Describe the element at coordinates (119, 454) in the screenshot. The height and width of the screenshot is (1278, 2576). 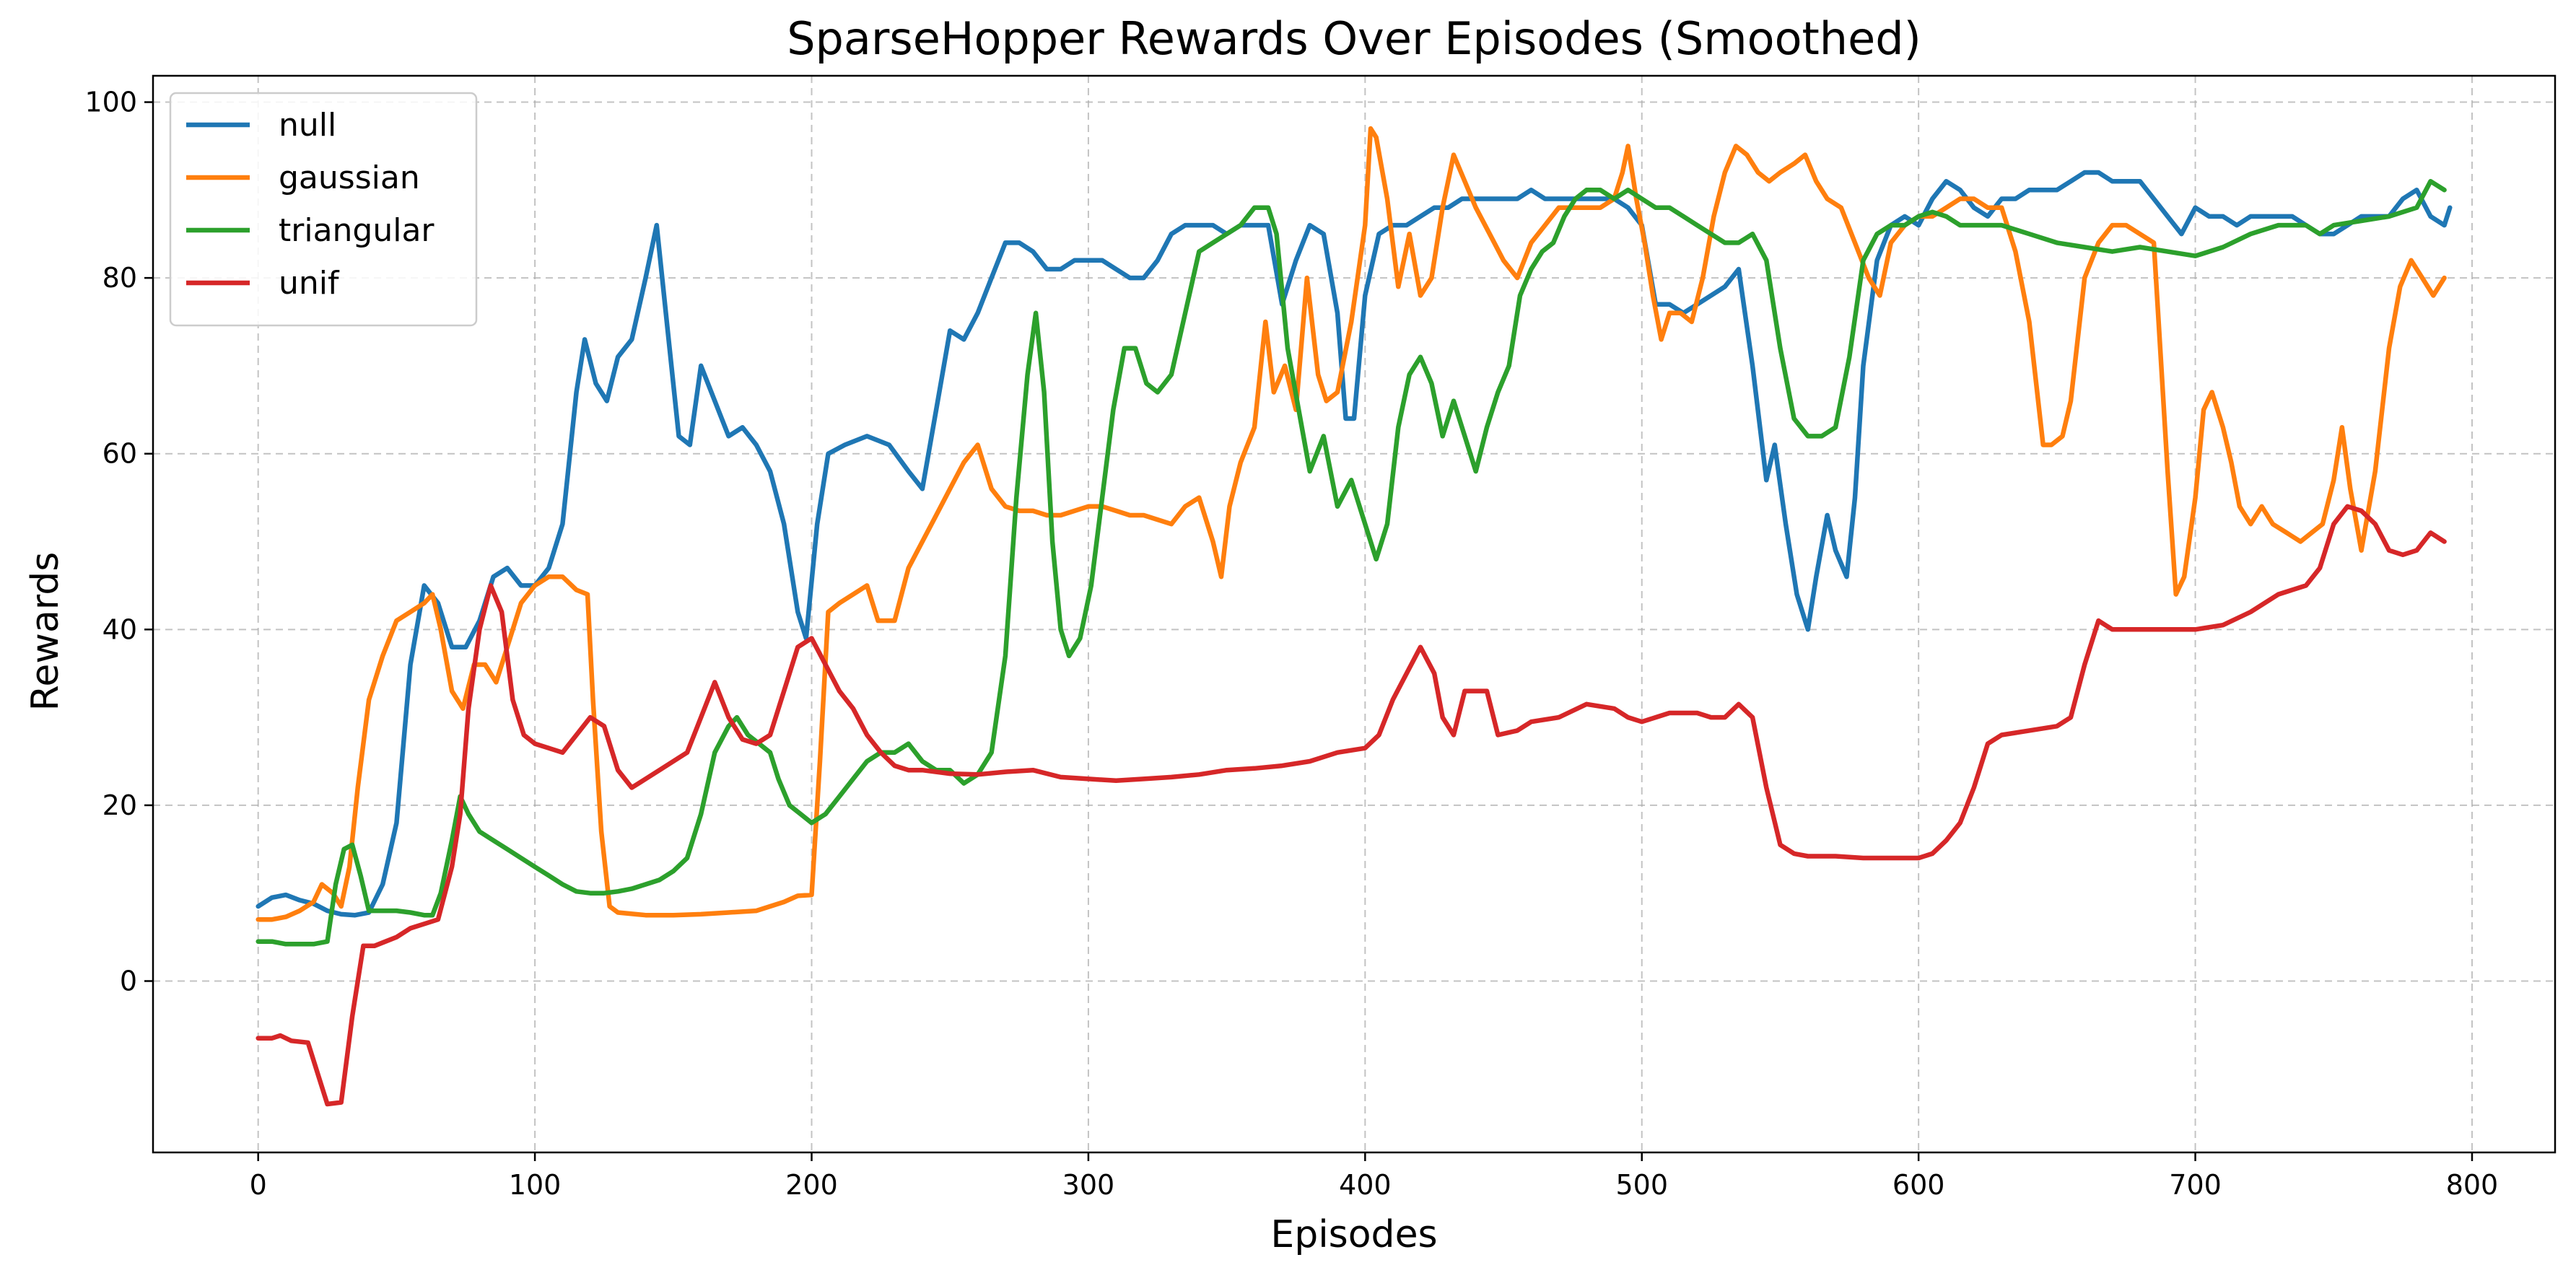
I see `y-tick-label: 60` at that location.